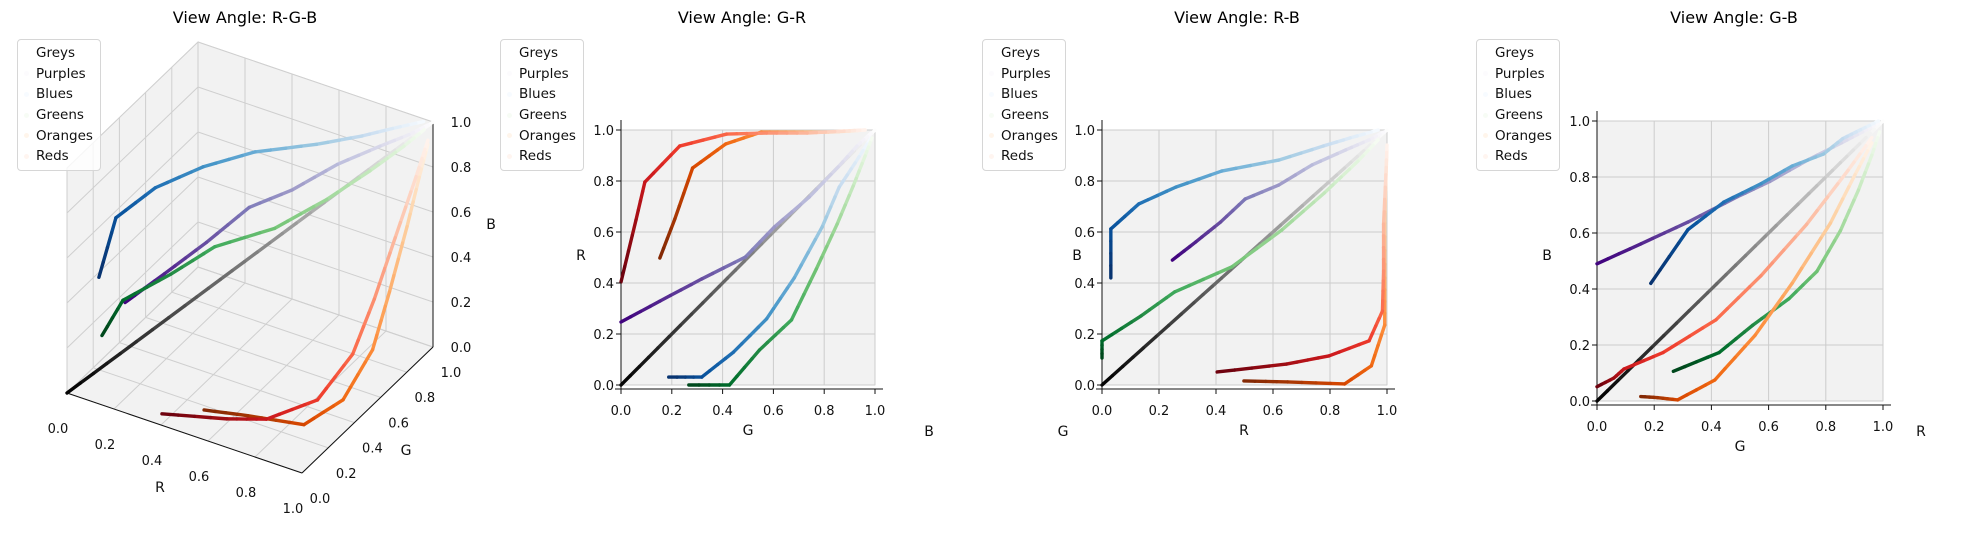 This screenshot has height=533, width=1978. I want to click on x-tick-label: 0.4, so click(1711, 427).